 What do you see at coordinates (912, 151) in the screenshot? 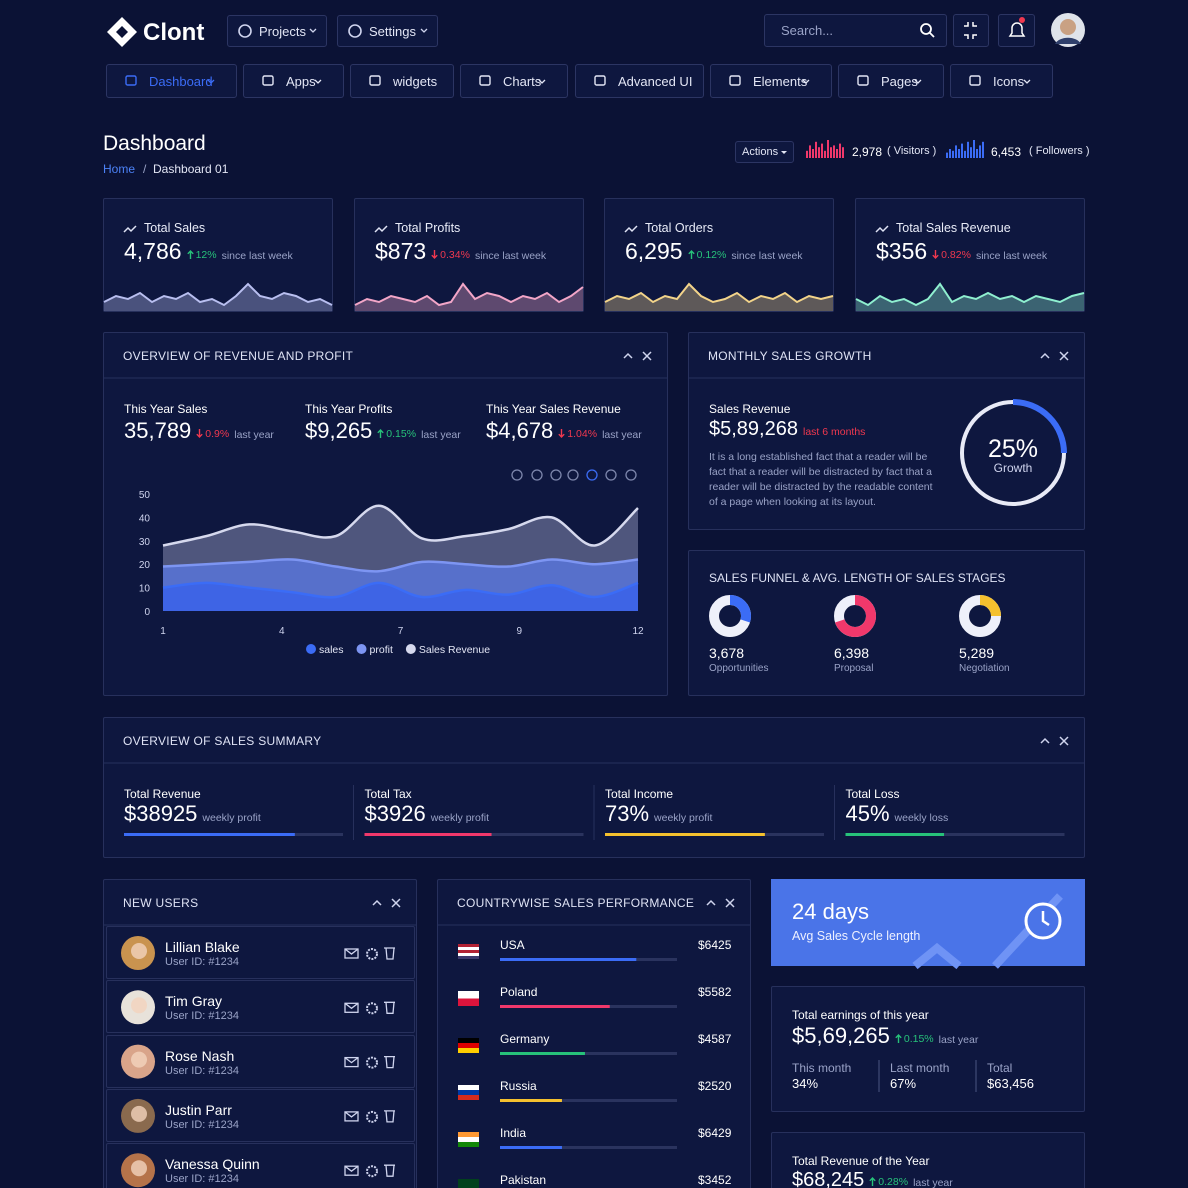
I see `stat-label: ( Visitors )` at bounding box center [912, 151].